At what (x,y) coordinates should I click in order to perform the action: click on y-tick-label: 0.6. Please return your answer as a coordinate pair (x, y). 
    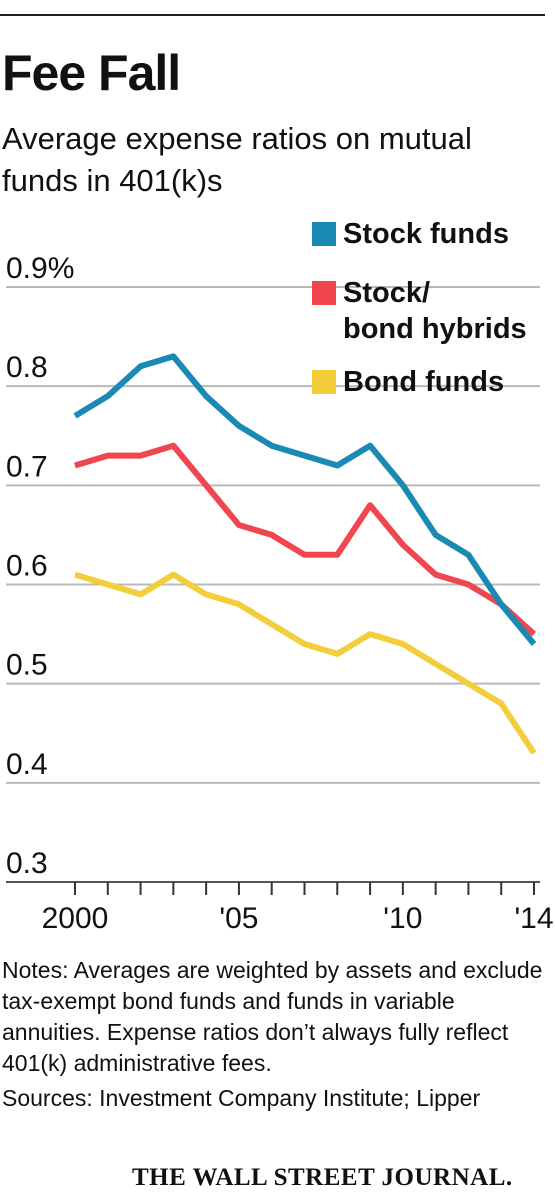
    Looking at the image, I should click on (27, 566).